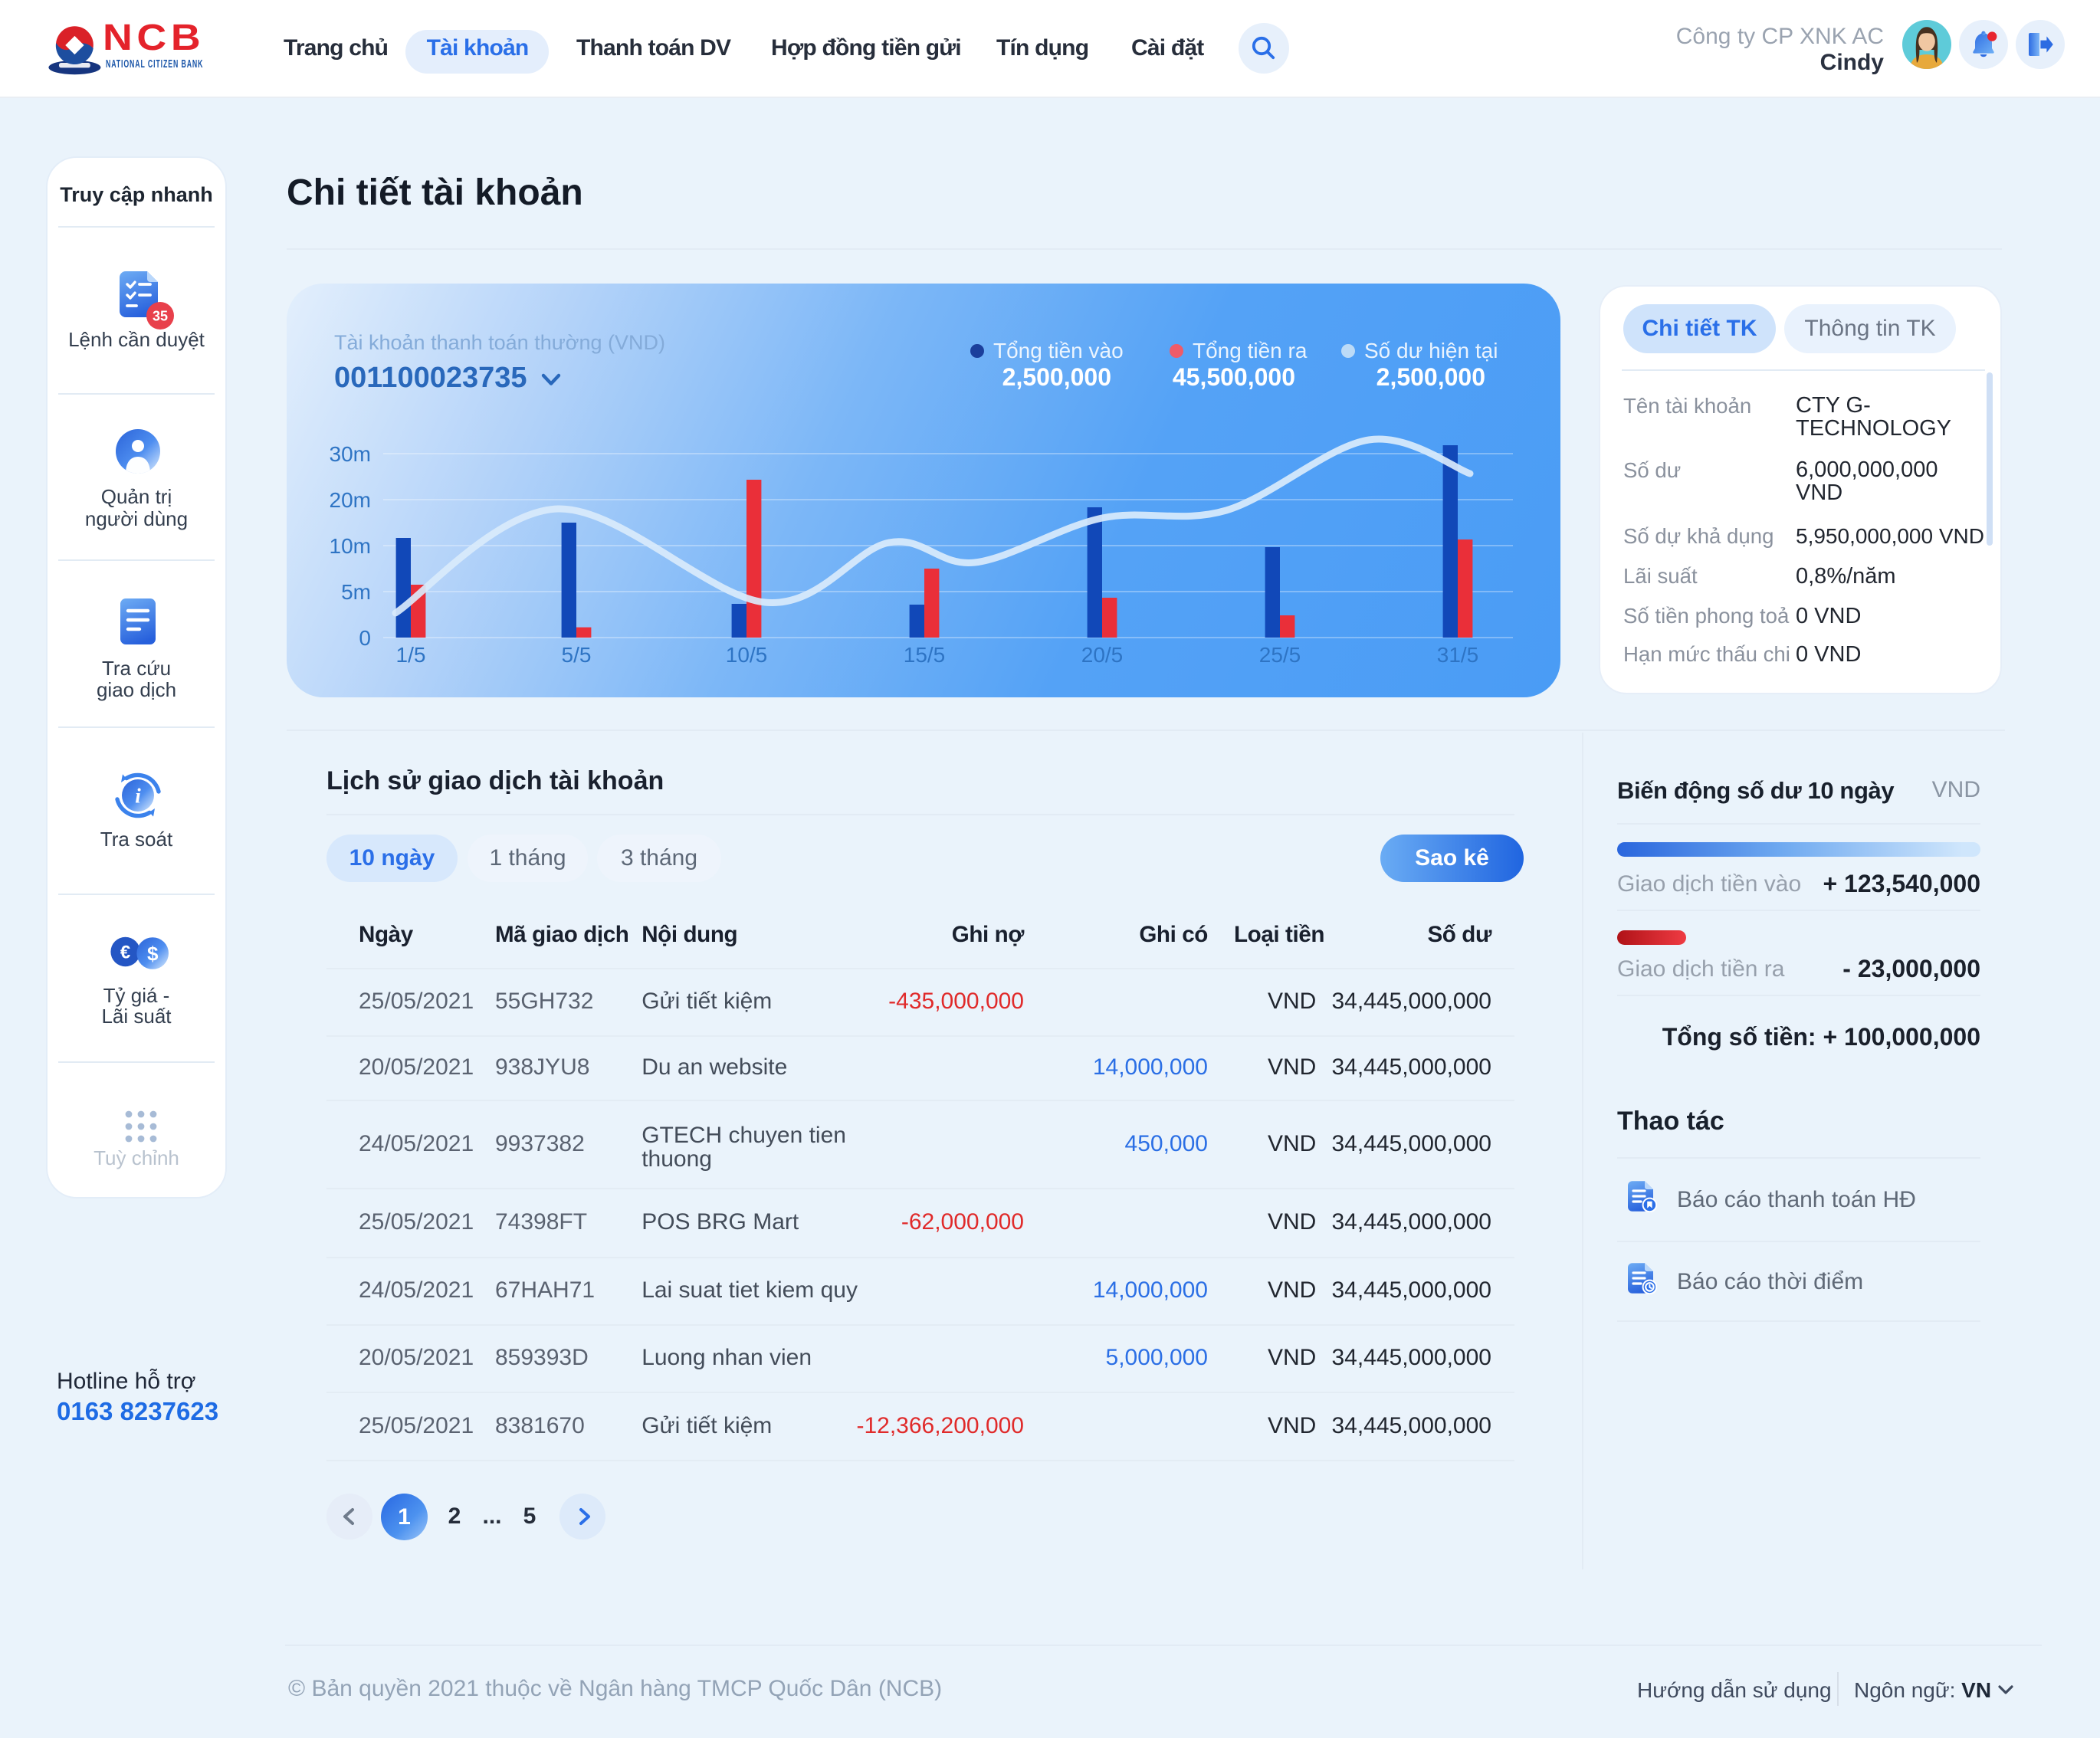 This screenshot has width=2100, height=1738. I want to click on svg-text: 35, so click(160, 316).